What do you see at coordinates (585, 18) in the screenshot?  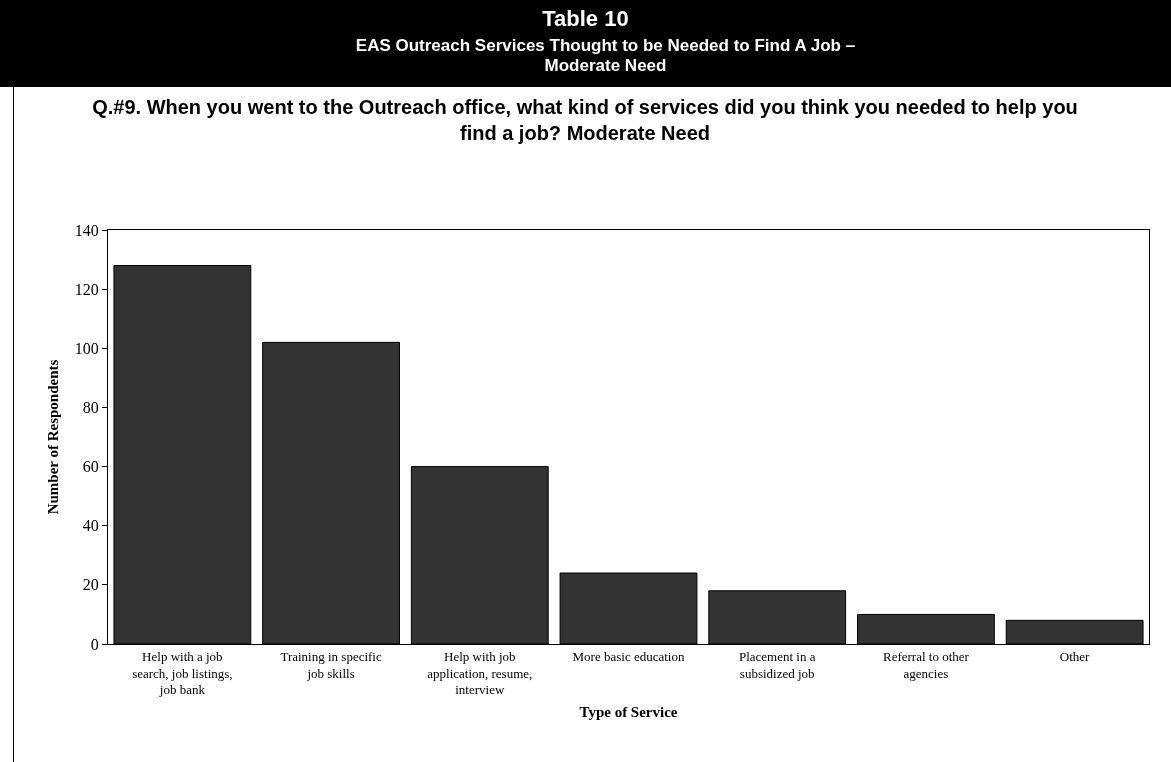 I see `chart-title: Table 10` at bounding box center [585, 18].